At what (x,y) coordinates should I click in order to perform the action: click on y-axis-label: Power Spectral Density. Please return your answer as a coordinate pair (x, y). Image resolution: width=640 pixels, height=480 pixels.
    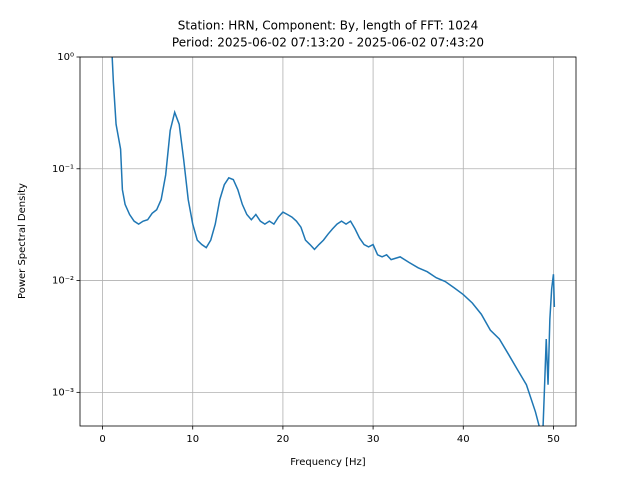
    Looking at the image, I should click on (22, 241).